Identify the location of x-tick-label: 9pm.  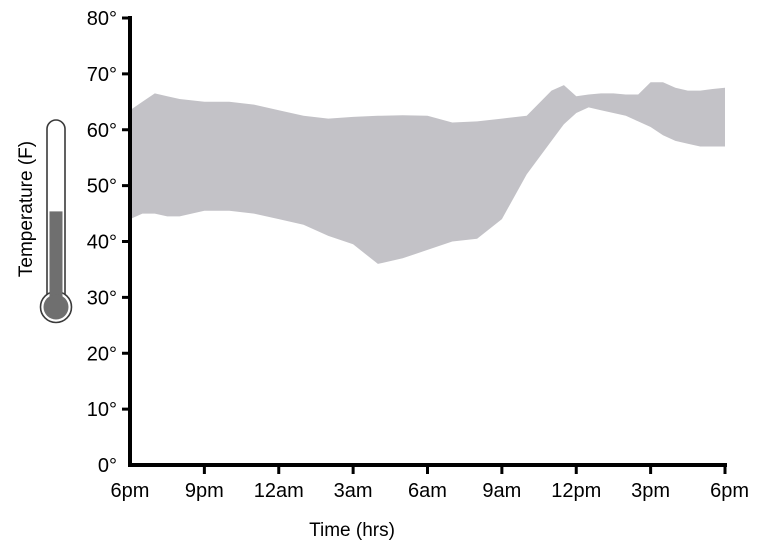
(204, 491).